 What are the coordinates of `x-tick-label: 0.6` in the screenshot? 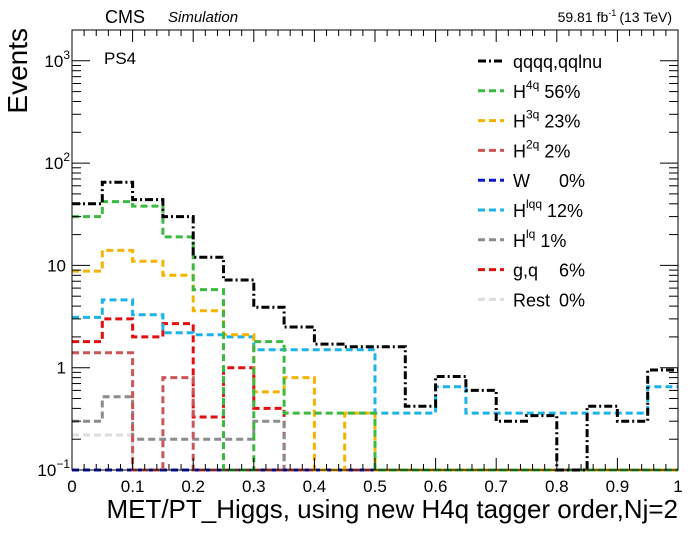 It's located at (436, 486).